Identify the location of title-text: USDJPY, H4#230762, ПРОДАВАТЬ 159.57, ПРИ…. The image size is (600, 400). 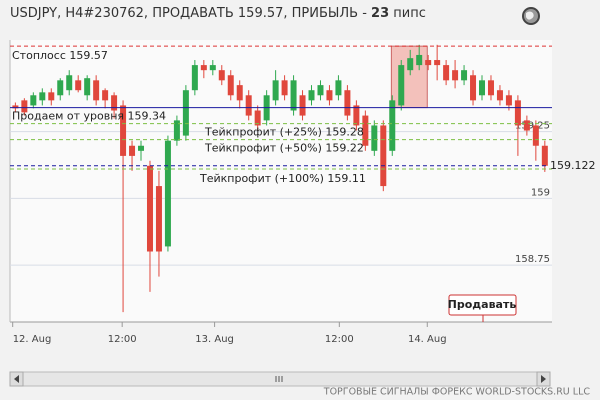
(190, 13).